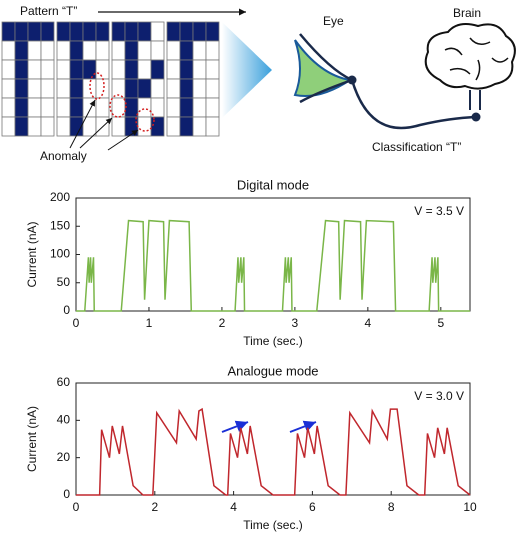 The height and width of the screenshot is (539, 520). I want to click on annotation: V = 3.0 V, so click(439, 396).